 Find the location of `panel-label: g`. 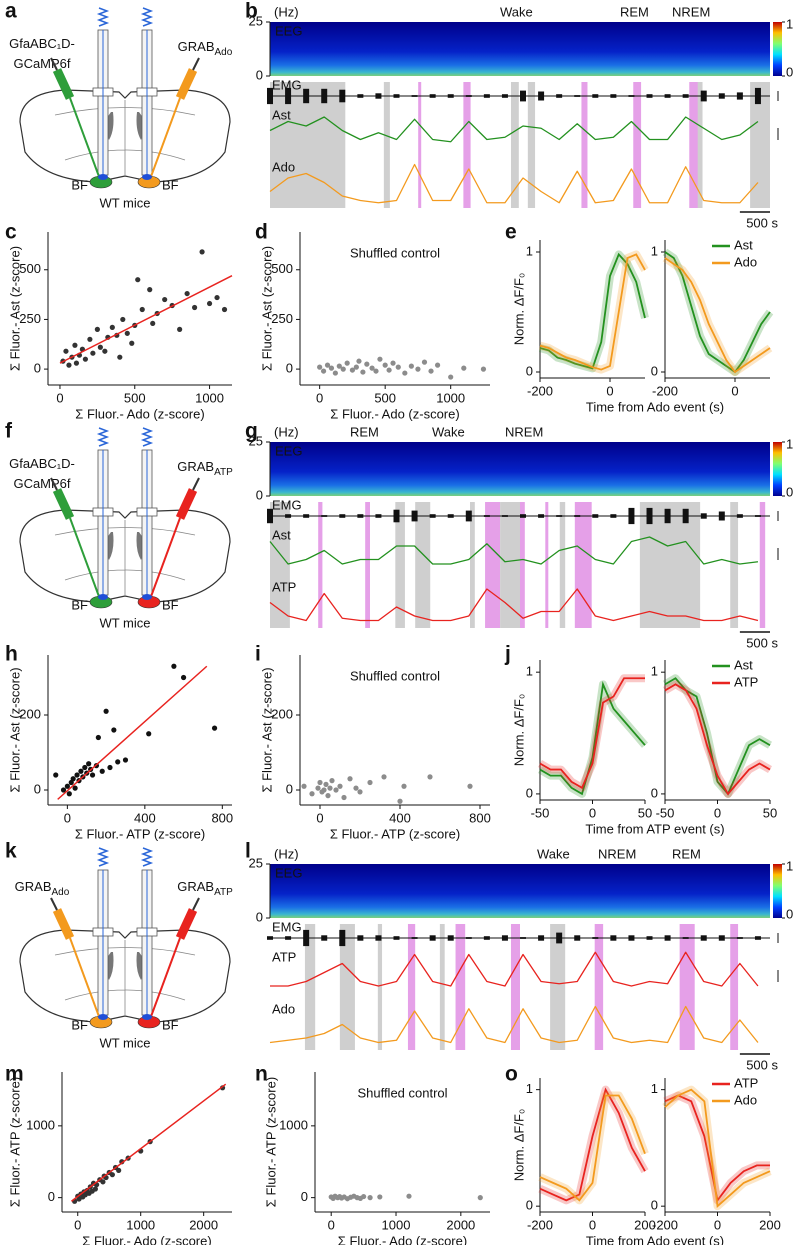

panel-label: g is located at coordinates (251, 431).